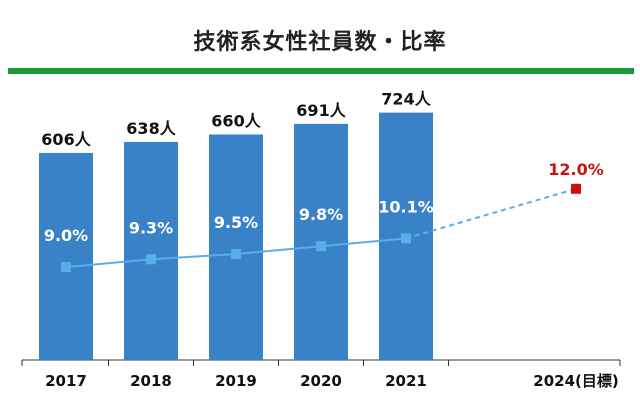 The height and width of the screenshot is (406, 640). I want to click on bar-count-label: 606人, so click(66, 139).